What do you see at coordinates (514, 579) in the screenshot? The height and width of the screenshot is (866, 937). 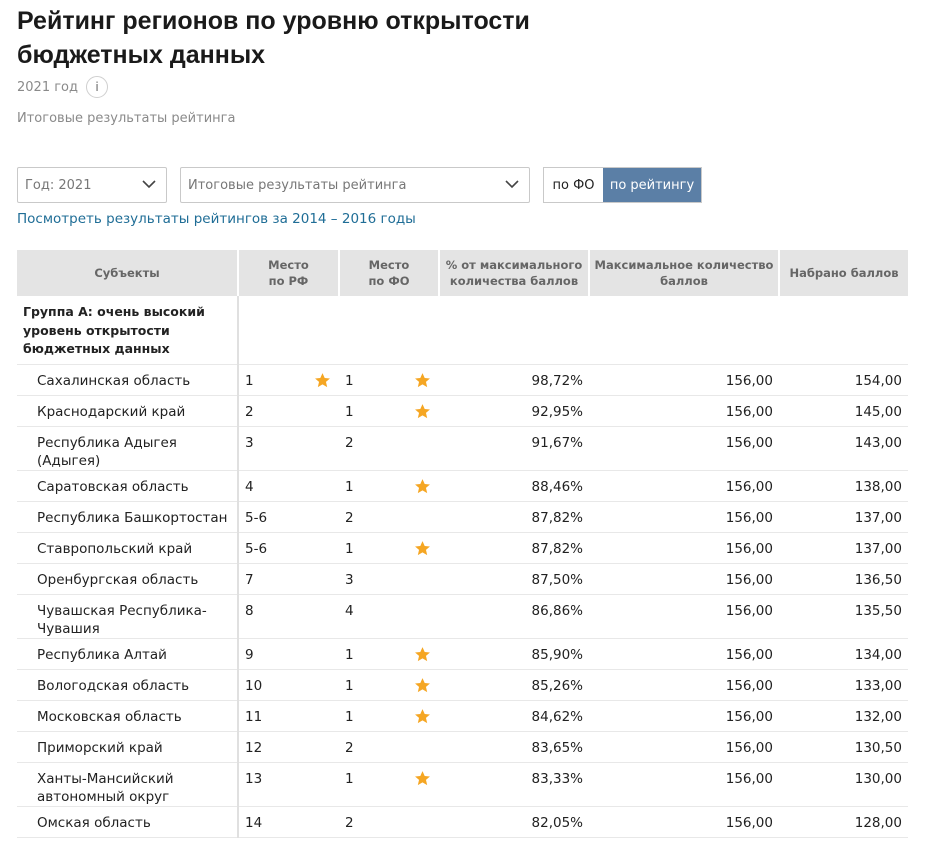 I see `percent-of-max-cell: 87,50%` at bounding box center [514, 579].